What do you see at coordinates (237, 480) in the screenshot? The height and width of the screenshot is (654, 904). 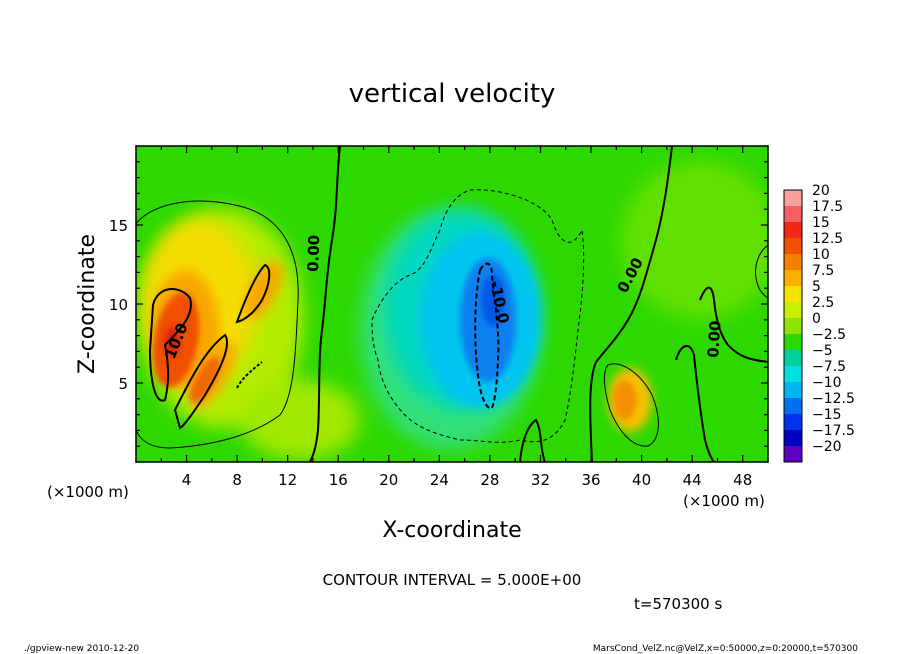 I see `x-tick-label: 8` at bounding box center [237, 480].